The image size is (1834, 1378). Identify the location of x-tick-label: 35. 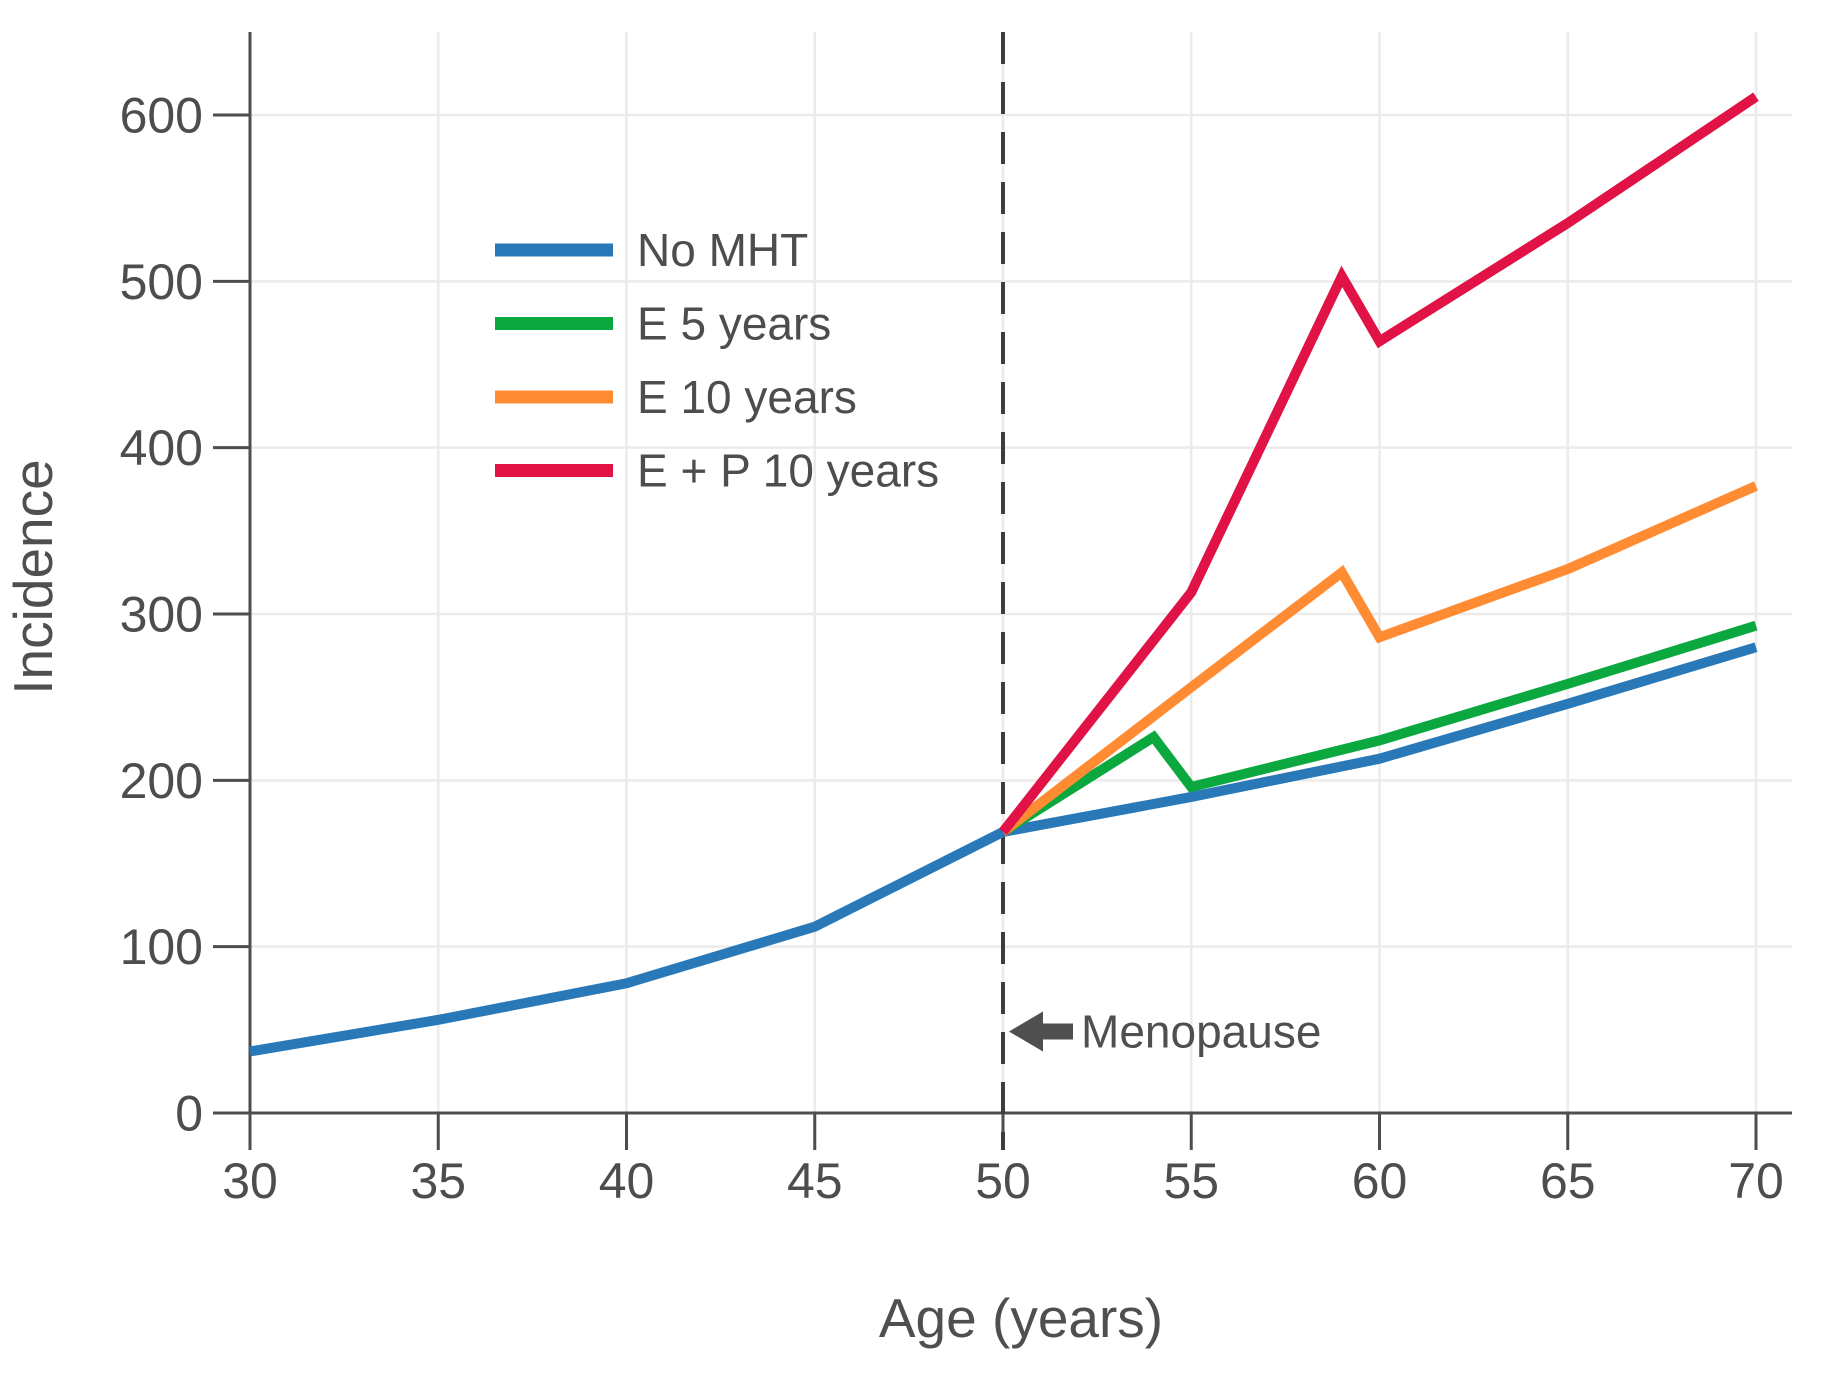
(438, 1181).